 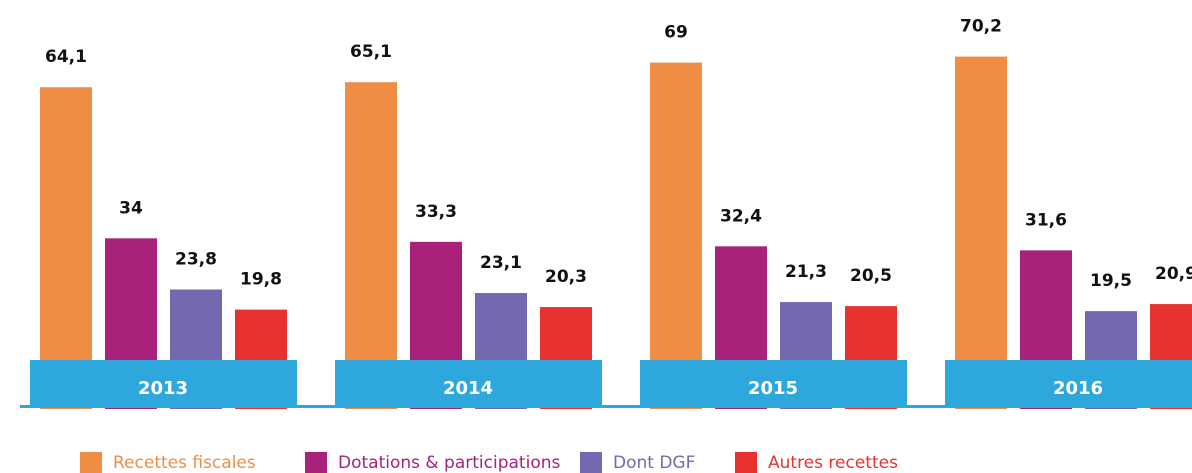 What do you see at coordinates (371, 52) in the screenshot?
I see `value-label: 65,1` at bounding box center [371, 52].